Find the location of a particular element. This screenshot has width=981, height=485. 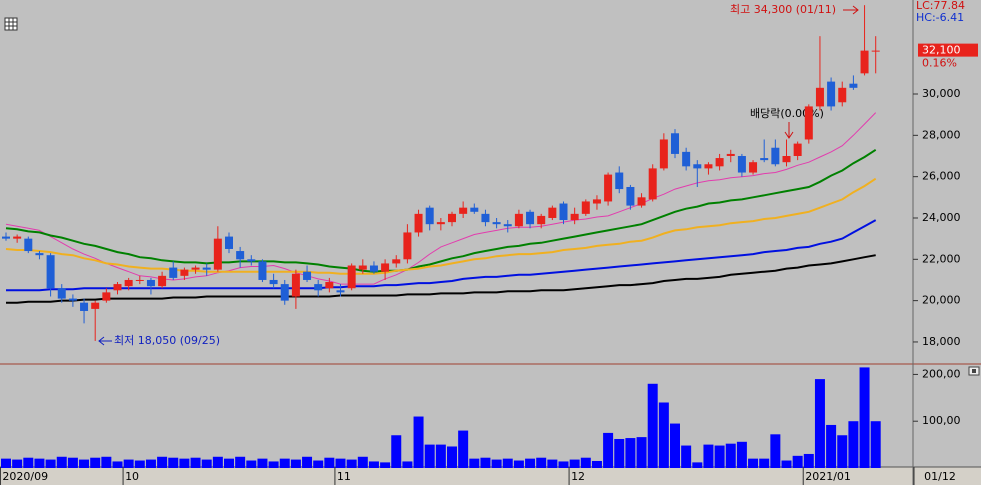

y-tick-label: 30,000 is located at coordinates (941, 93).